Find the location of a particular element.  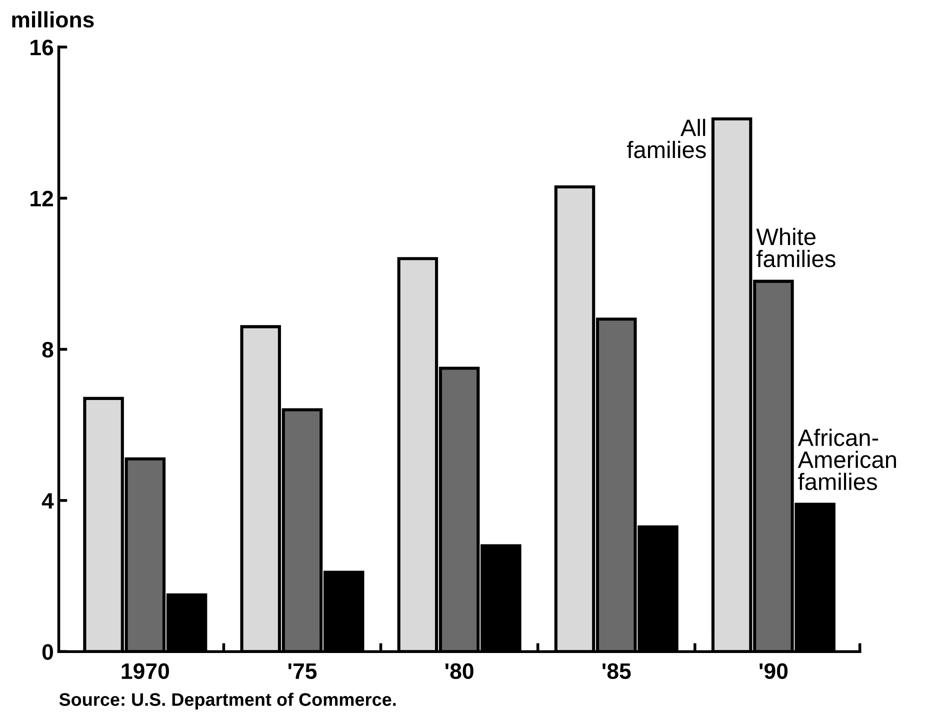

y-axis-title: millions is located at coordinates (53, 19).